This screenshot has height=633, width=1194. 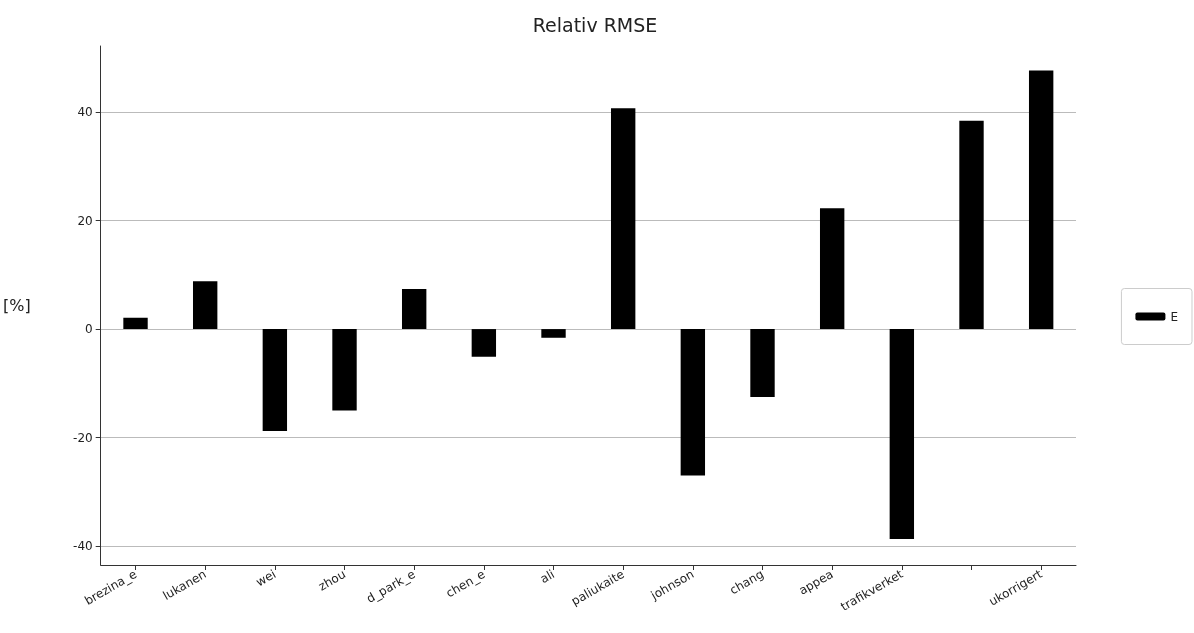 What do you see at coordinates (547, 576) in the screenshot?
I see `x-tick-label: ali` at bounding box center [547, 576].